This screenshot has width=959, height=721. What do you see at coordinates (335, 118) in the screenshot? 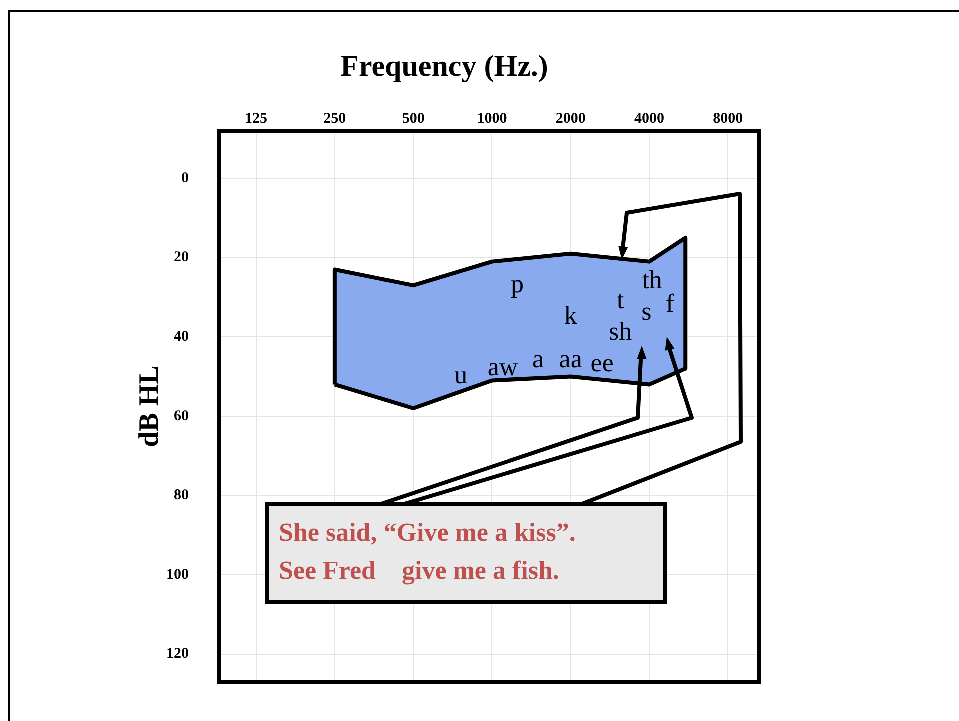
I see `x-tick-label: 250` at bounding box center [335, 118].